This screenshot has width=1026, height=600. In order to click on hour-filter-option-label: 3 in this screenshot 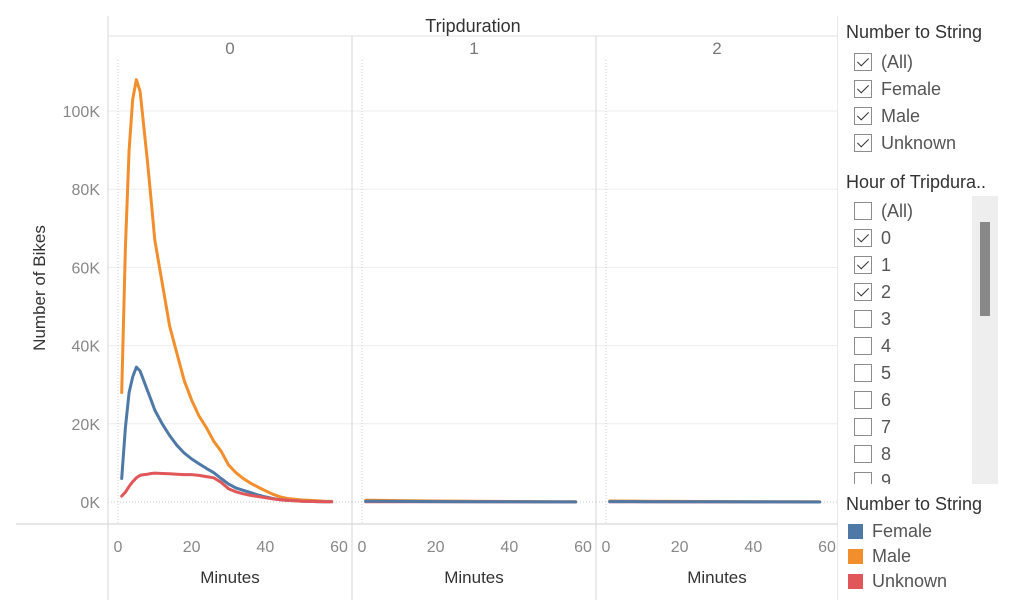, I will do `click(886, 318)`.